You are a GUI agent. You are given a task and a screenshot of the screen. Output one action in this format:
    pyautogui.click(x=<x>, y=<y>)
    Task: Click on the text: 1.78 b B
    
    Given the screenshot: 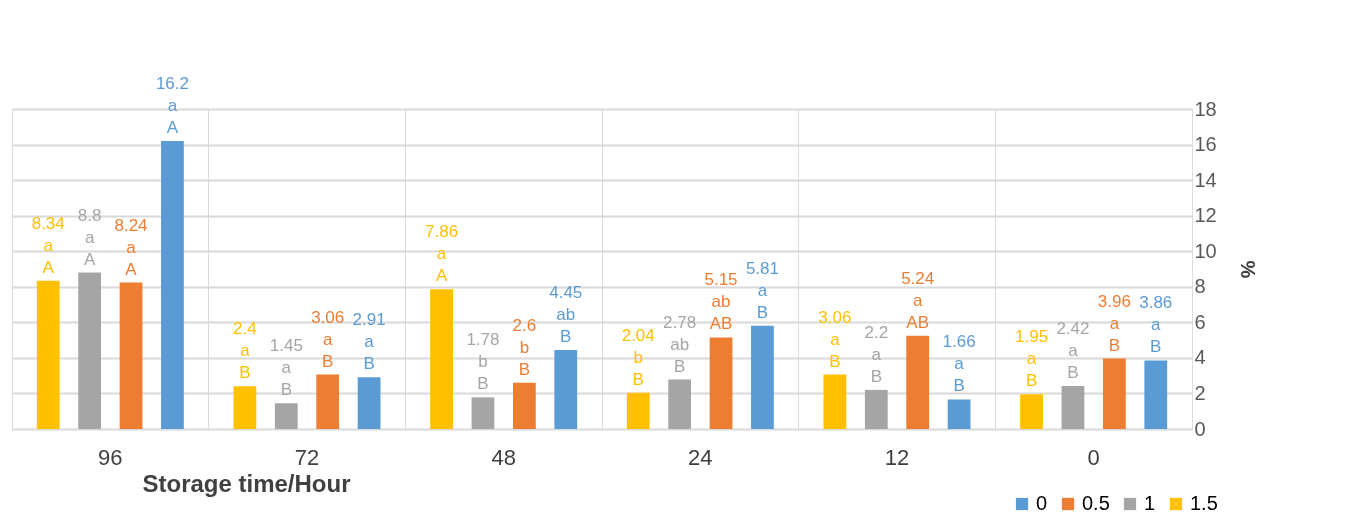 What is the action you would take?
    pyautogui.click(x=483, y=362)
    